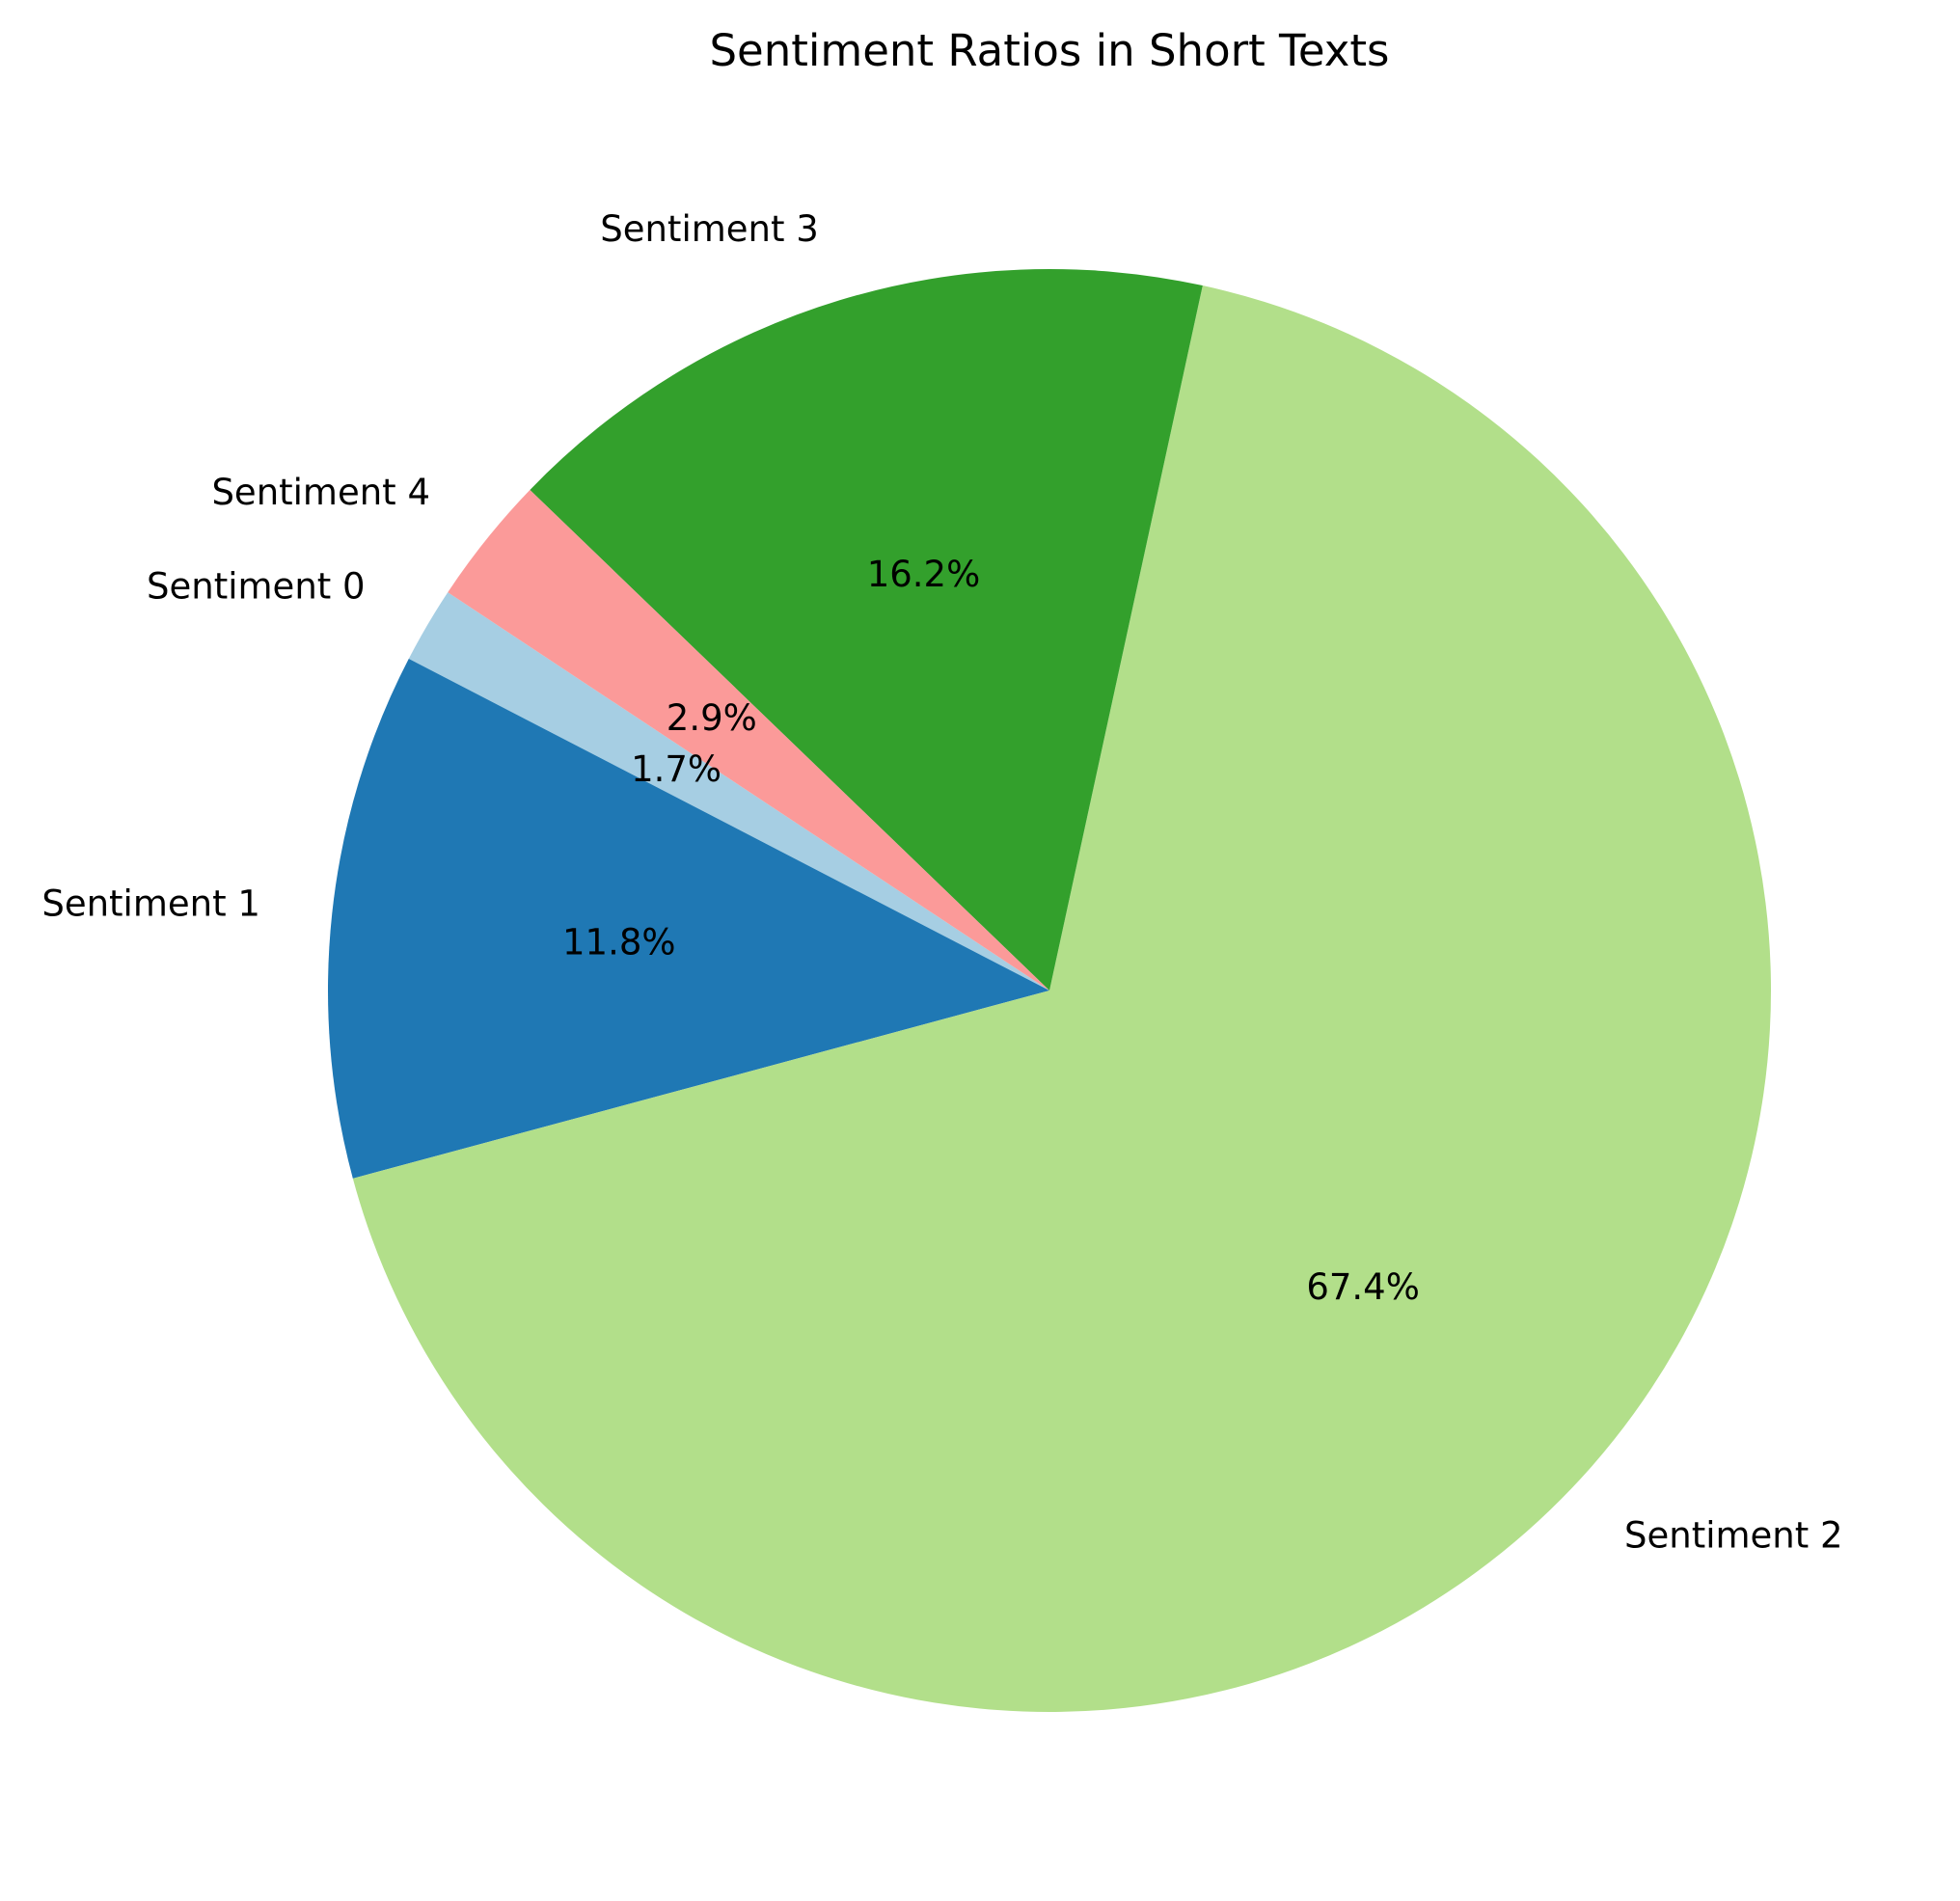 This screenshot has width=1960, height=1901. I want to click on slice-percent-0: 1.7%, so click(676, 769).